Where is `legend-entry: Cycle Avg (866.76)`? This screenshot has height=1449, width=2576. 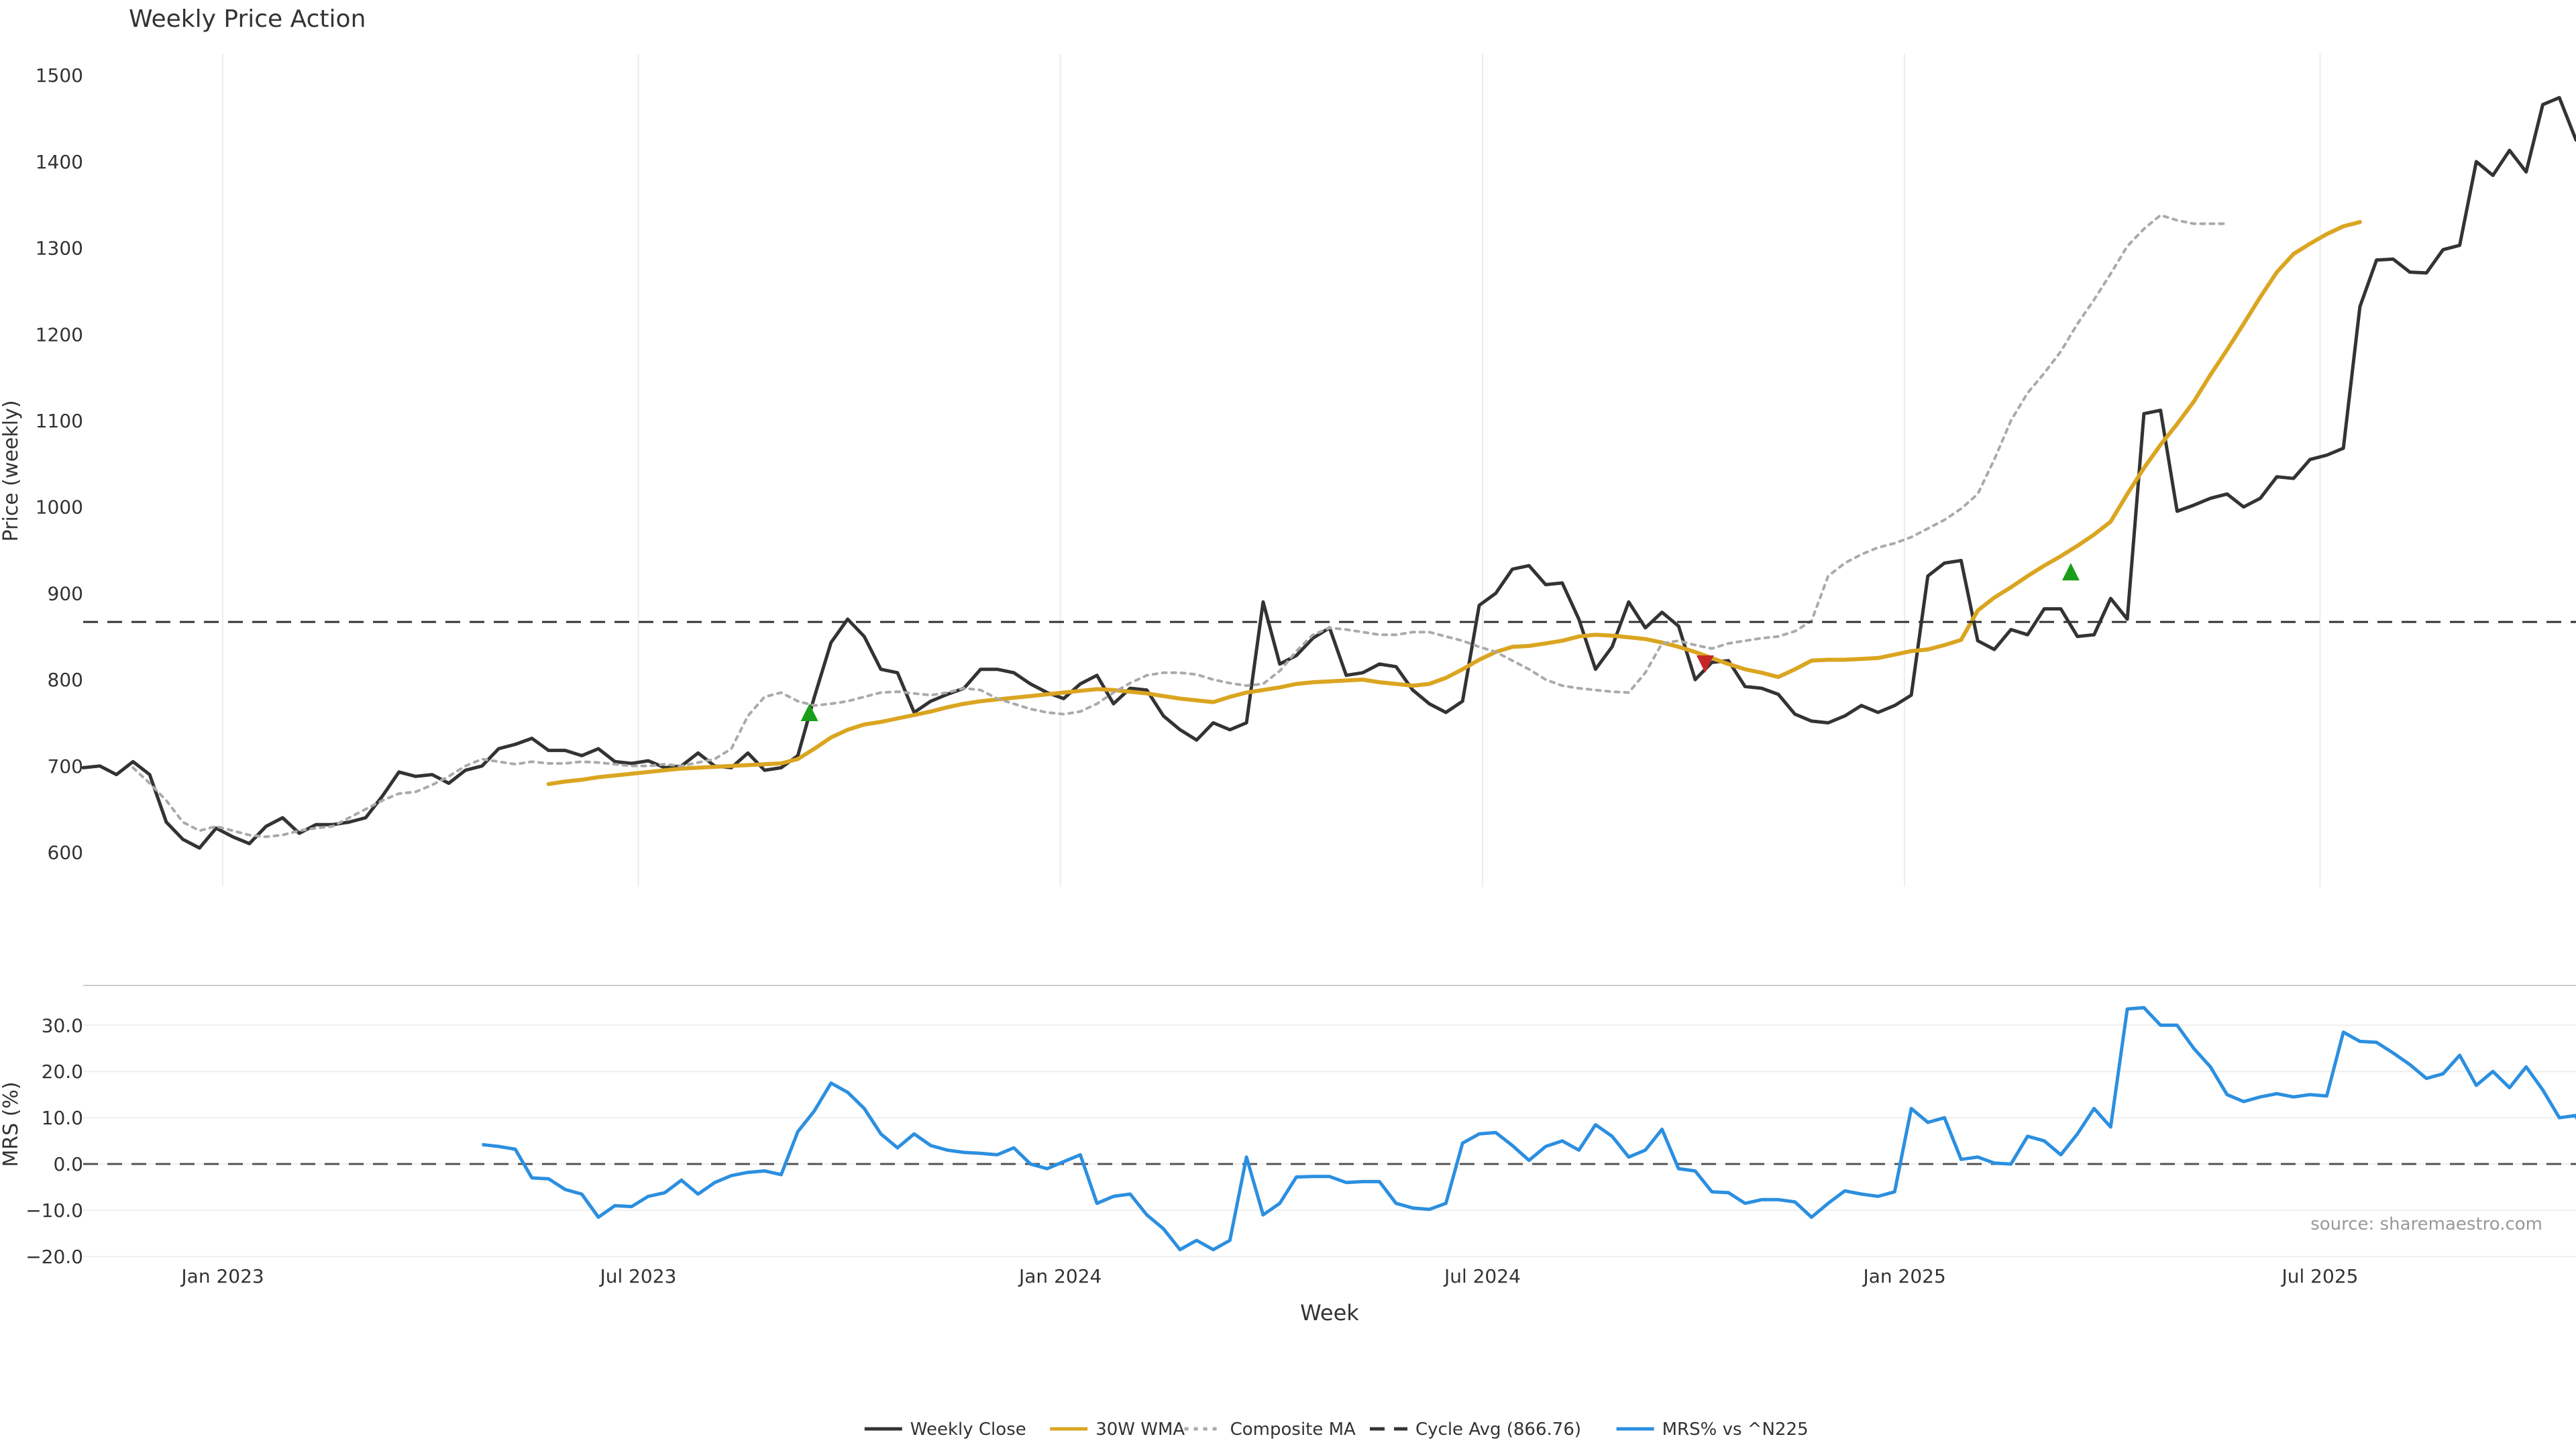
legend-entry: Cycle Avg (866.76) is located at coordinates (1475, 1429).